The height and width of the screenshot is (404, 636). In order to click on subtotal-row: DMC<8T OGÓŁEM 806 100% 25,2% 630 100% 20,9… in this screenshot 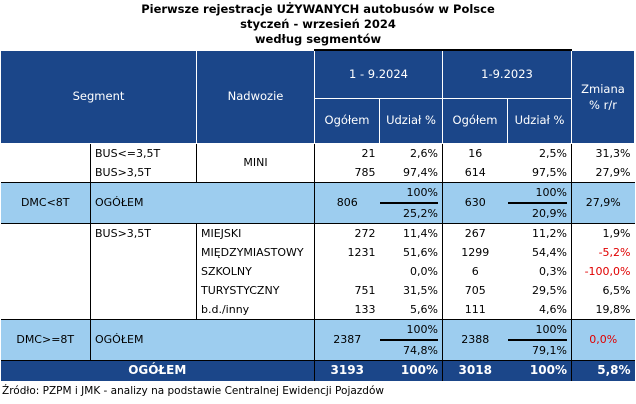, I will do `click(317, 202)`.